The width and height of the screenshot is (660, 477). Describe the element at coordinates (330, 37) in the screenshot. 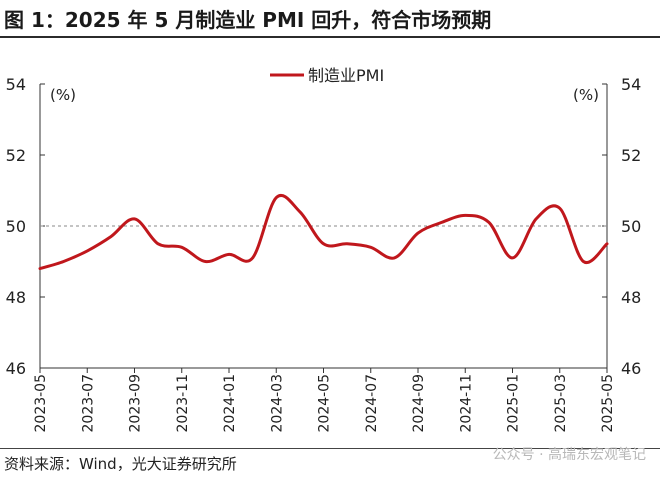

I see `title-rule` at that location.